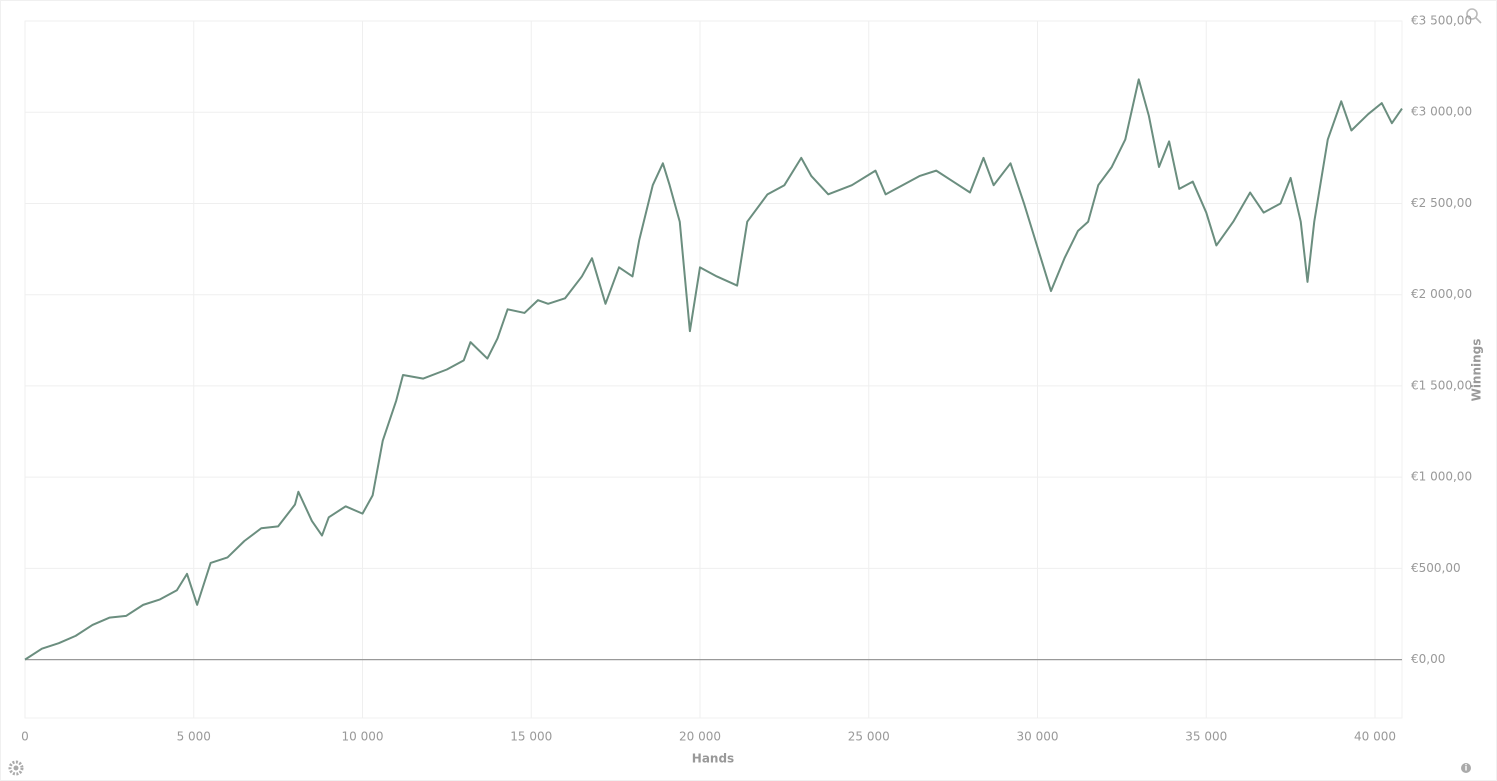 This screenshot has height=781, width=1497. What do you see at coordinates (1441, 477) in the screenshot?
I see `y-tick-label: €1 000,00` at bounding box center [1441, 477].